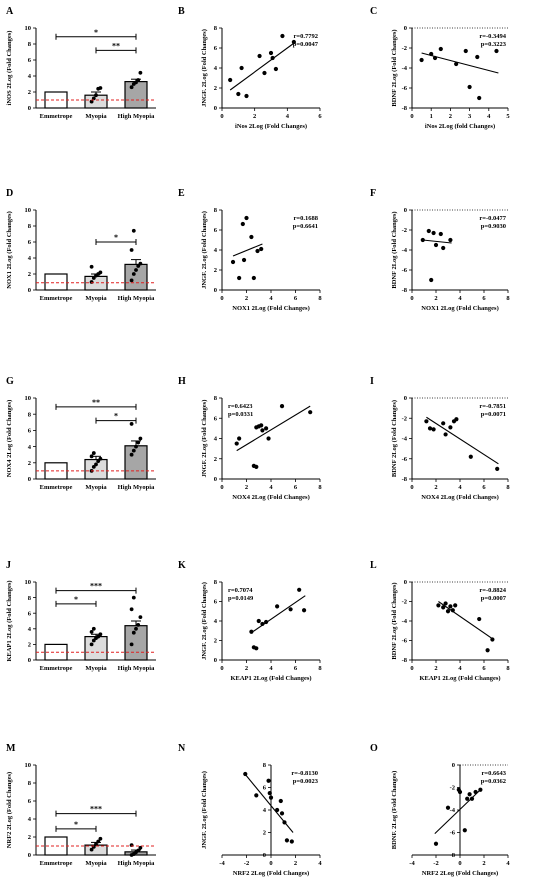 The width and height of the screenshot is (550, 884). I want to click on x-tick-label: 2, so click(483, 863).